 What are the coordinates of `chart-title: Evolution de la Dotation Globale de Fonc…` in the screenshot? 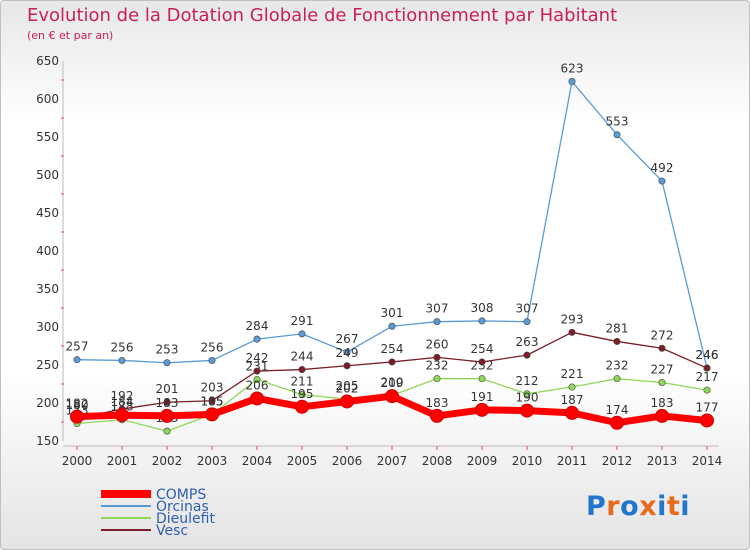 It's located at (322, 15).